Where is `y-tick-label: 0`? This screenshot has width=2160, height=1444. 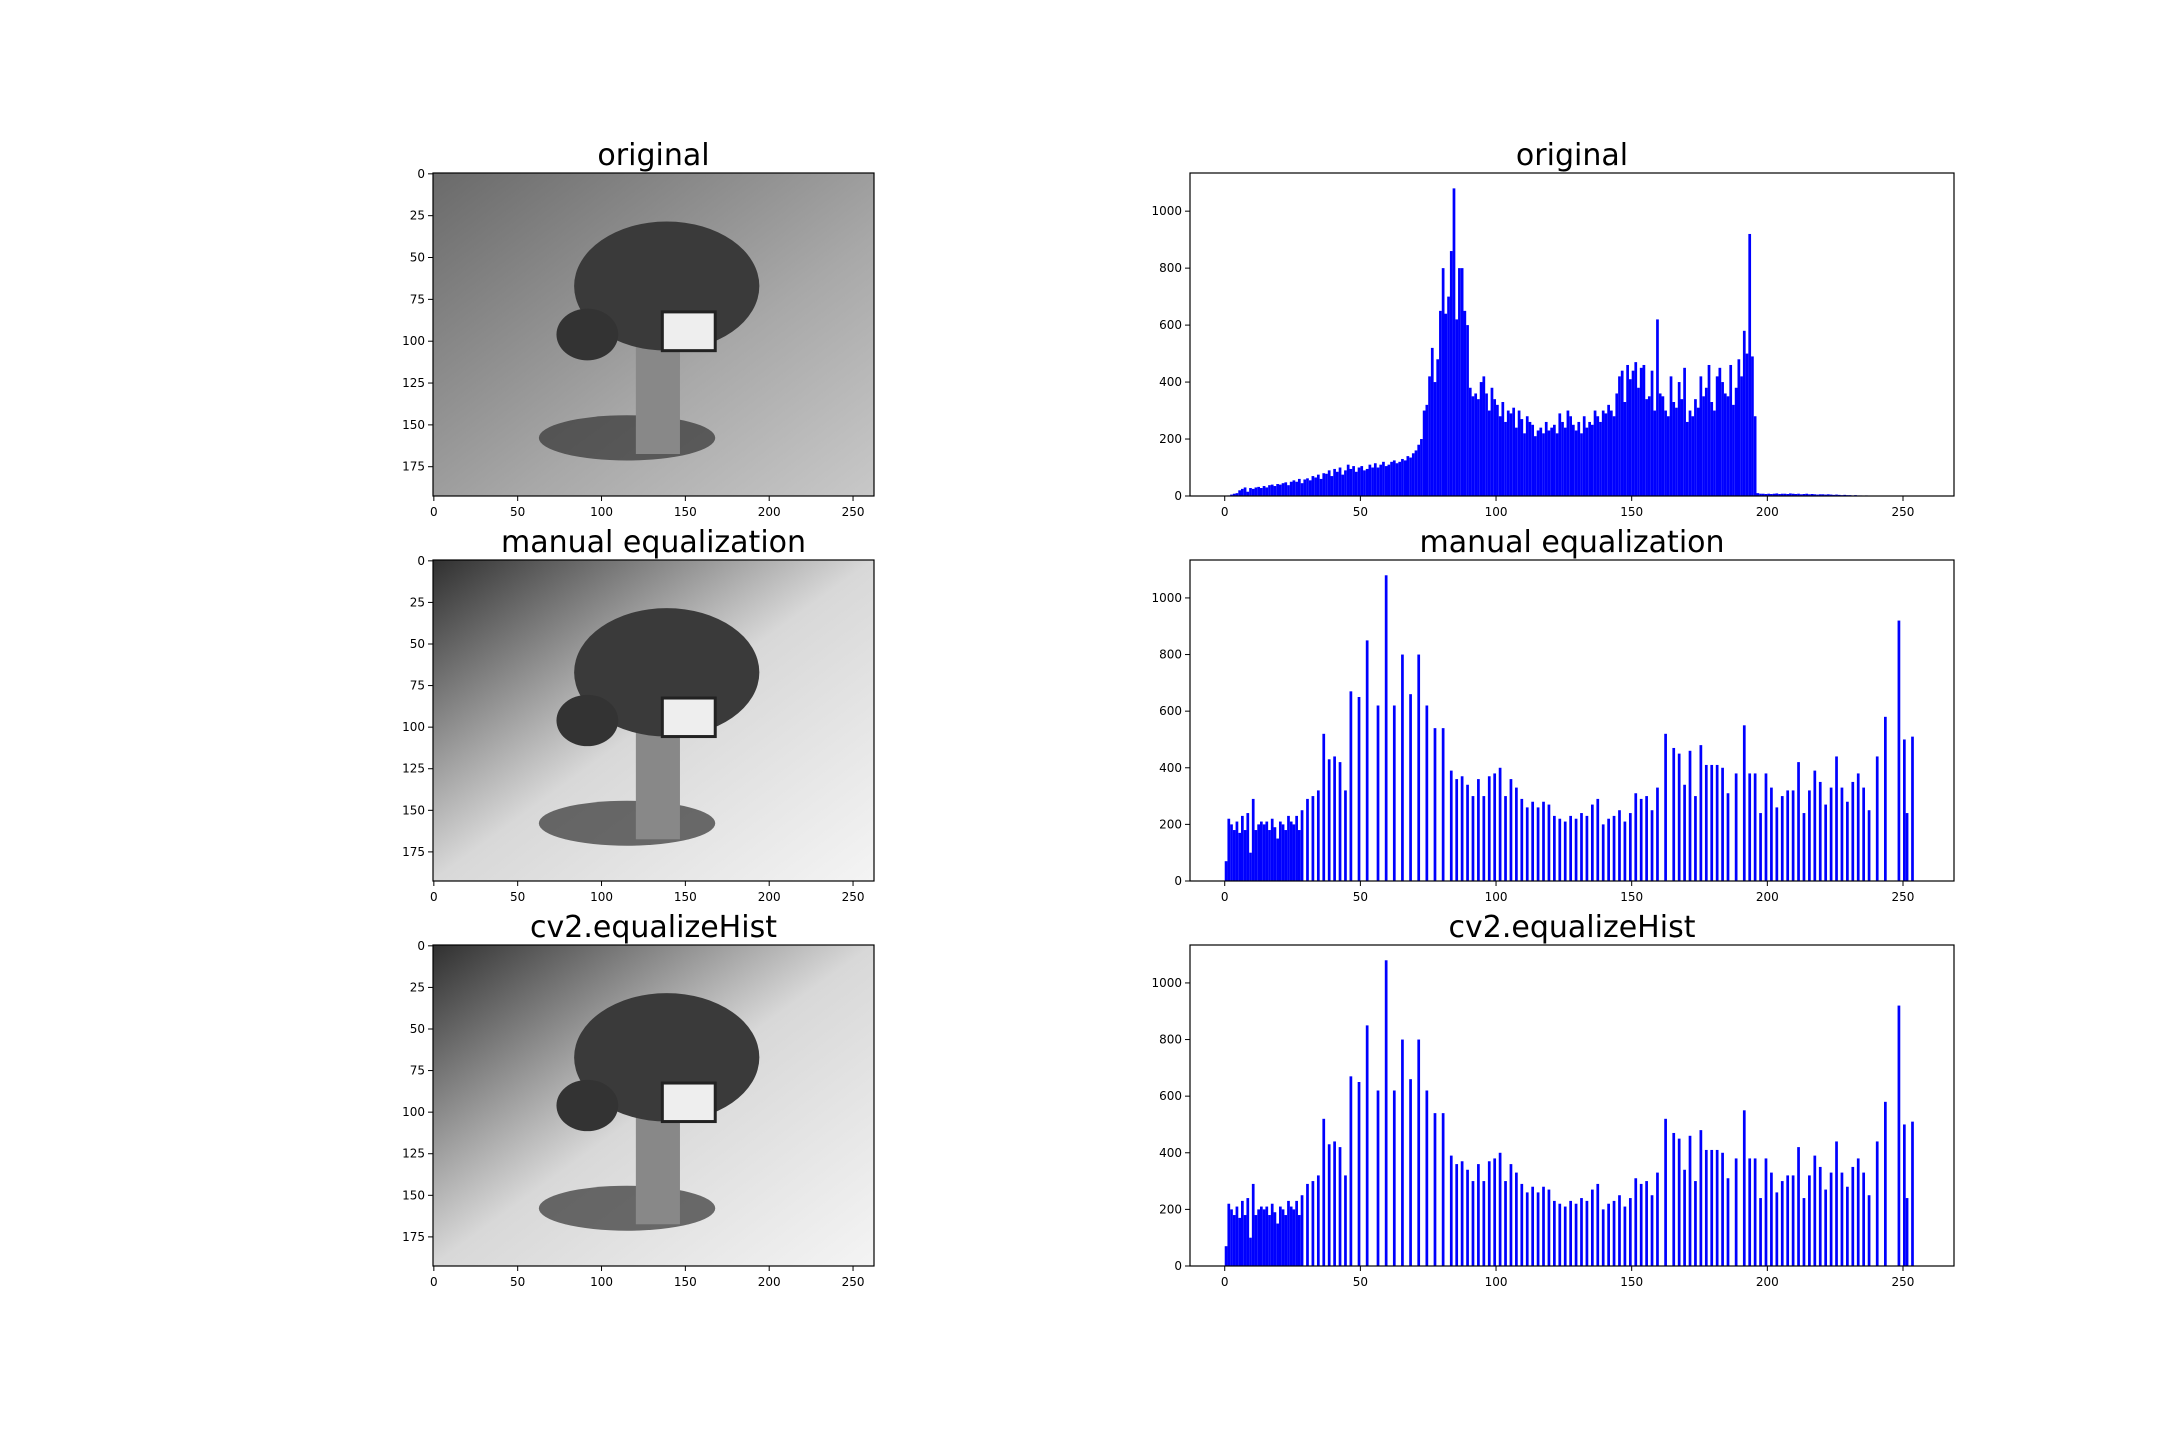
y-tick-label: 0 is located at coordinates (421, 561).